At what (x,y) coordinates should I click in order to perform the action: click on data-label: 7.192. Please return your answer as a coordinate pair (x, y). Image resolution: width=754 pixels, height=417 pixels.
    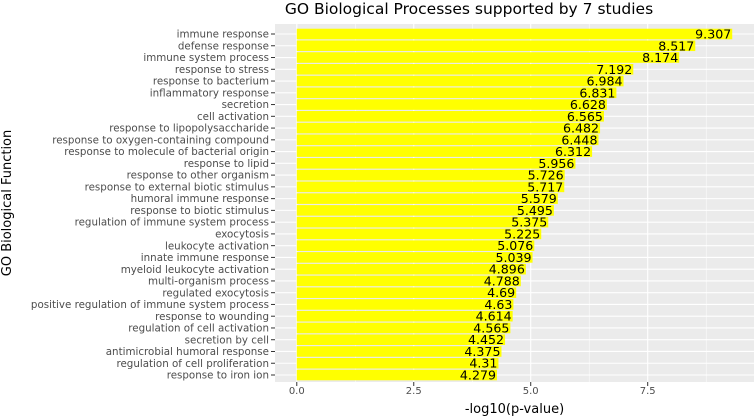
    Looking at the image, I should click on (614, 69).